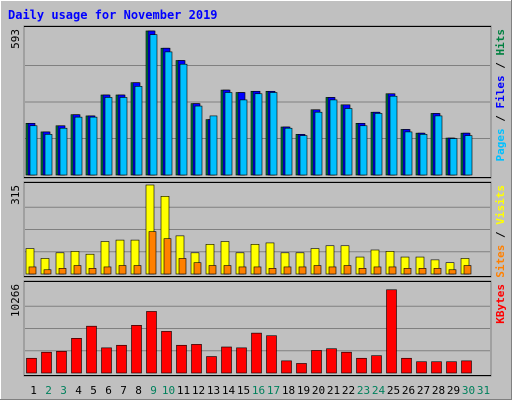 Image resolution: width=512 pixels, height=404 pixels. I want to click on x-tick-day-9: 9, so click(153, 390).